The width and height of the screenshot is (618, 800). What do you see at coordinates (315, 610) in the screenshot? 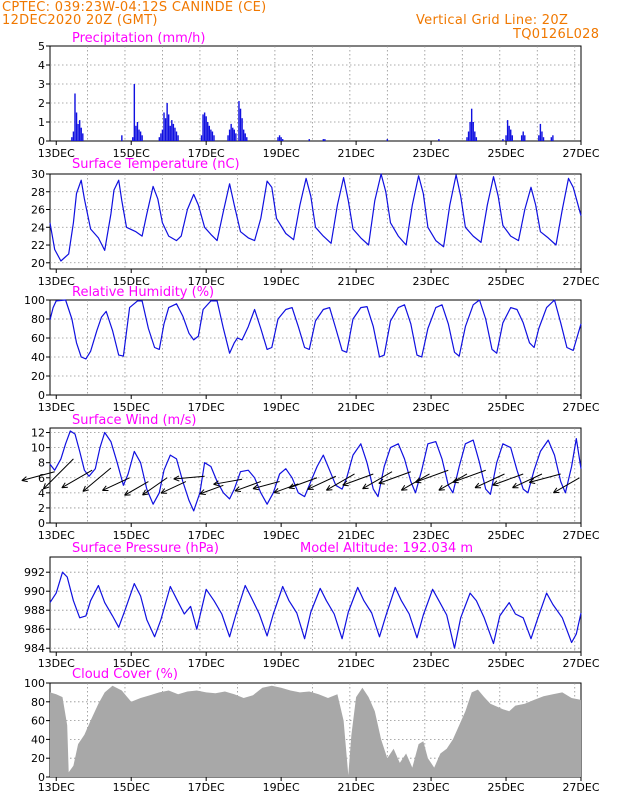
I see `pressure-line` at bounding box center [315, 610].